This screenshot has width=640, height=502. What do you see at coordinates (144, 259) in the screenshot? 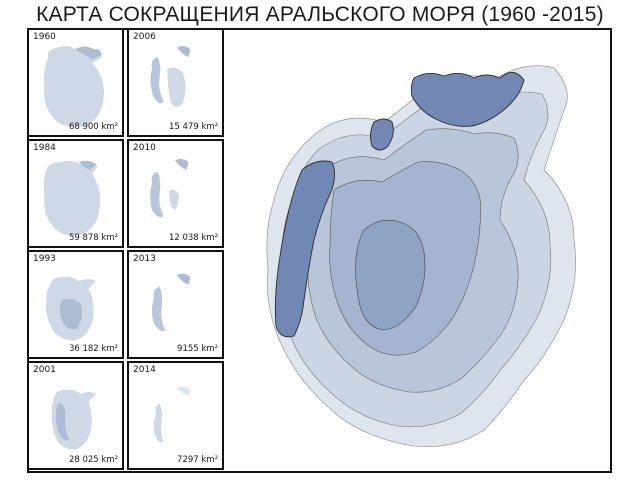
I see `panel-year: 2013` at bounding box center [144, 259].